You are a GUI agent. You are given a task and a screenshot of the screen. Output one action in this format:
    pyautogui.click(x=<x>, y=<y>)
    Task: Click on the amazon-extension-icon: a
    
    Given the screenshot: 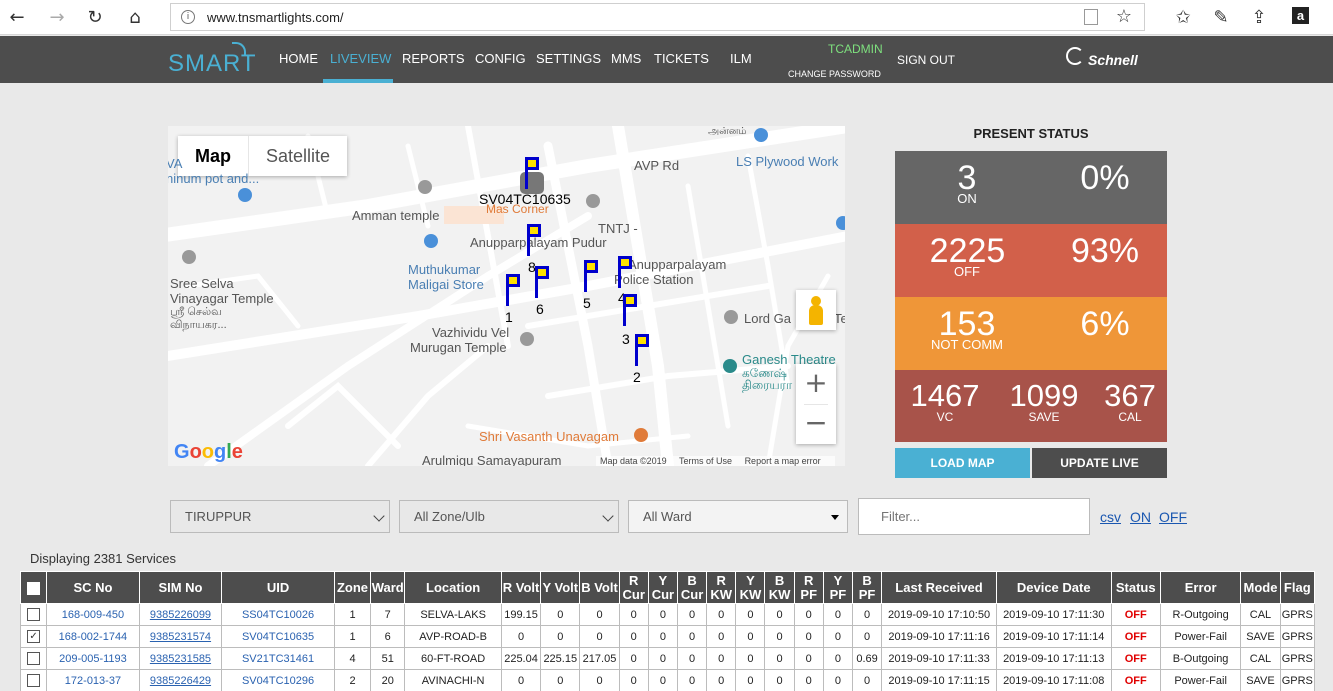 What is the action you would take?
    pyautogui.click(x=1300, y=15)
    